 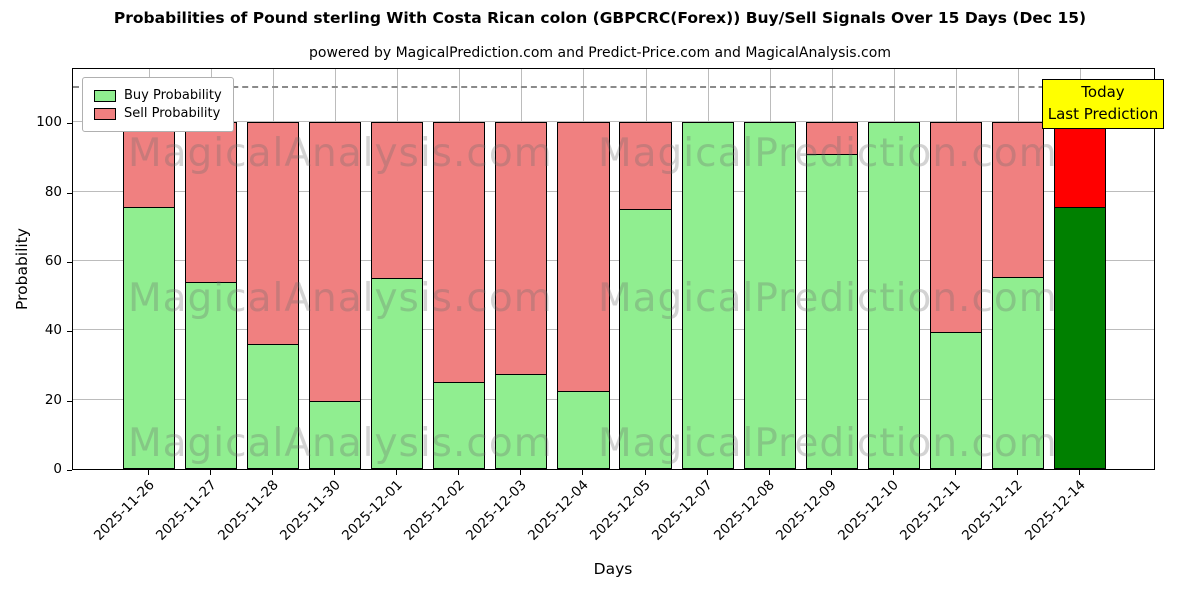 I want to click on legend-label: Sell Probability, so click(x=172, y=113).